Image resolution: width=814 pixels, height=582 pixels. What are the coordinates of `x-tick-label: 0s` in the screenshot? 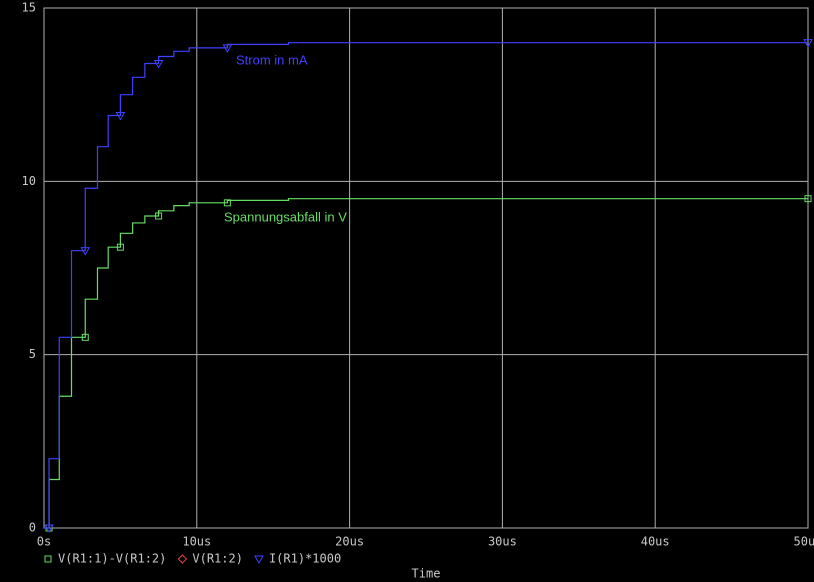 It's located at (44, 542).